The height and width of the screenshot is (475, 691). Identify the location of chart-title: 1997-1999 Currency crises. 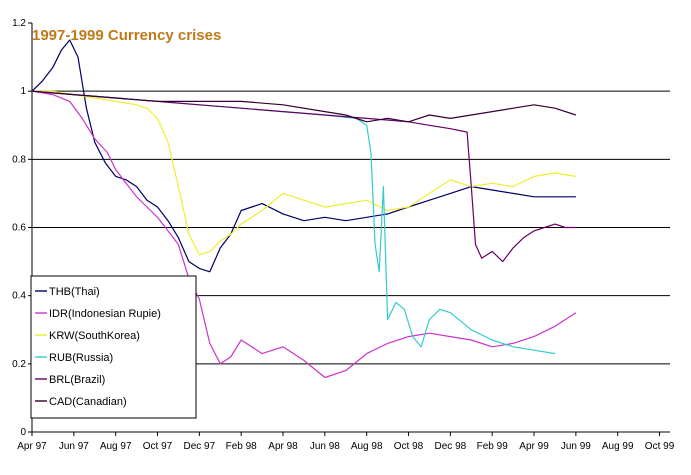
(126, 35).